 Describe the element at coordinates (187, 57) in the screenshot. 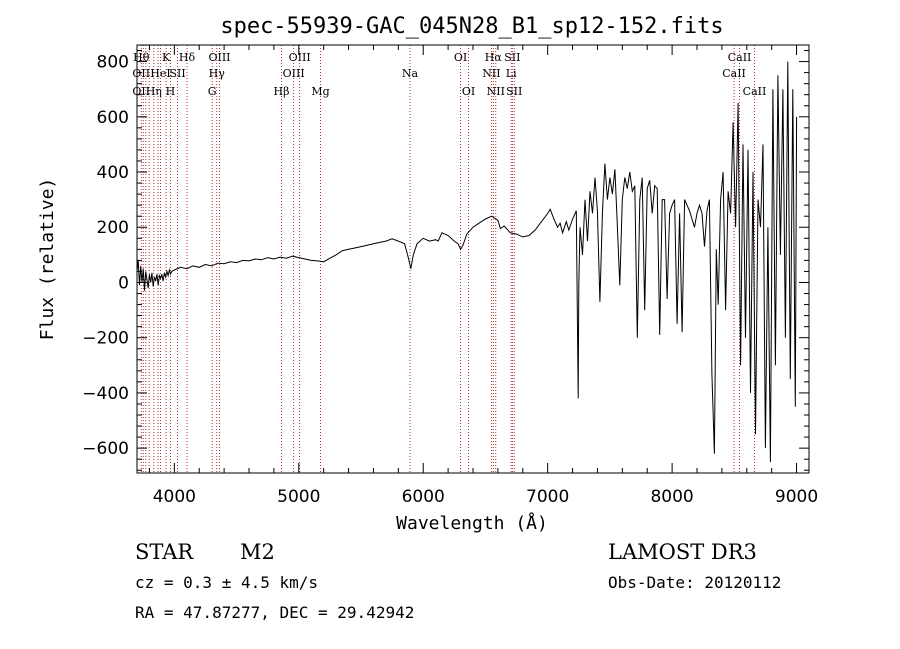

I see `line-label: Hδ` at that location.